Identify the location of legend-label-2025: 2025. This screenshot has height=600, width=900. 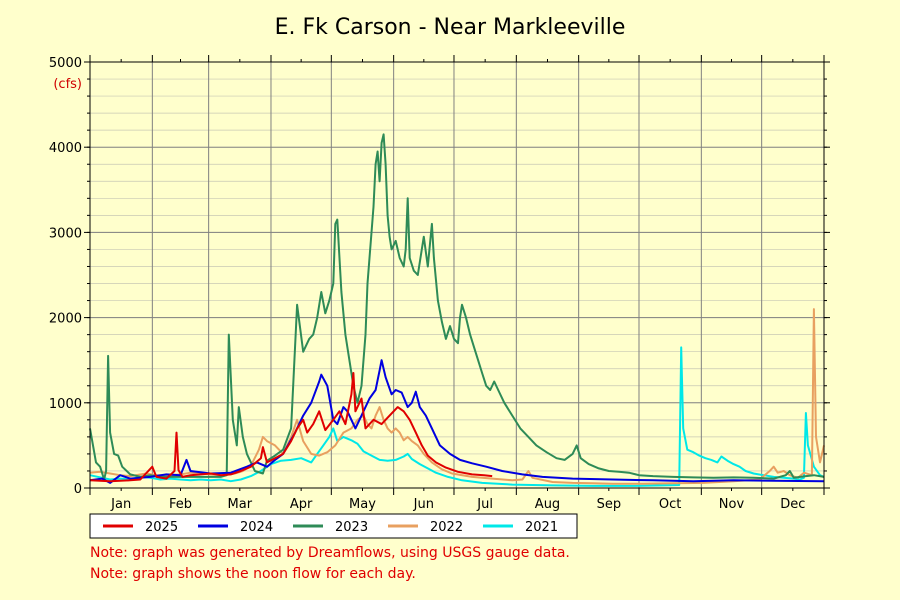
(161, 527).